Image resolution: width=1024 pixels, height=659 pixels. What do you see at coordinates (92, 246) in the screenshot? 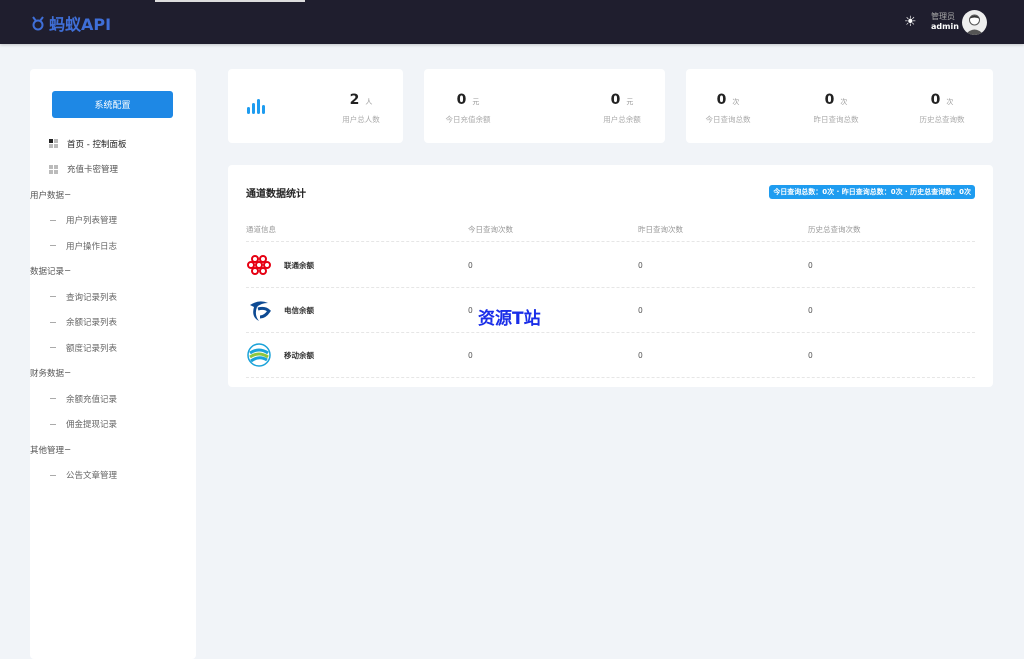
I see `sidebar-item-label: 用户操作日志` at bounding box center [92, 246].